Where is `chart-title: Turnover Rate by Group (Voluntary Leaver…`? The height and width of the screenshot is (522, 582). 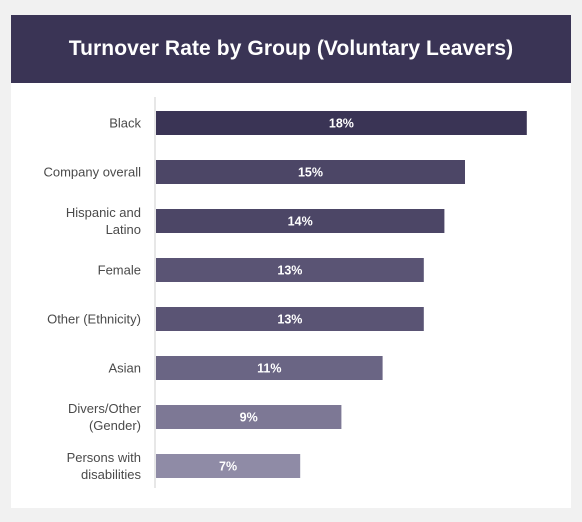 chart-title: Turnover Rate by Group (Voluntary Leaver… is located at coordinates (291, 48).